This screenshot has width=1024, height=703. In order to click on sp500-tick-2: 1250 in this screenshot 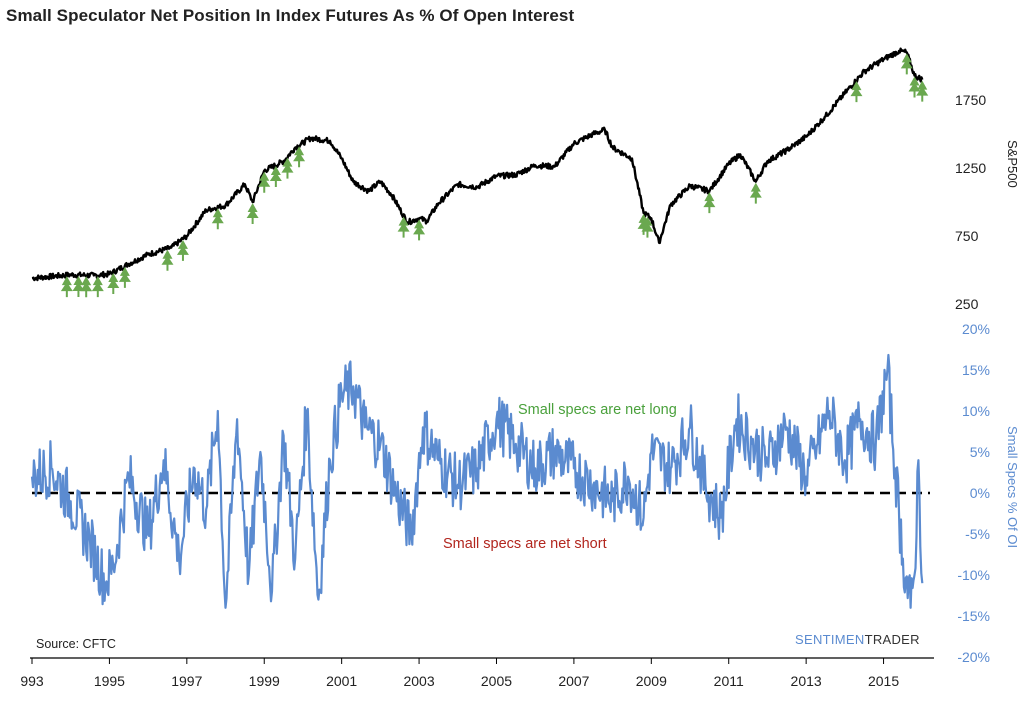, I will do `click(970, 168)`.